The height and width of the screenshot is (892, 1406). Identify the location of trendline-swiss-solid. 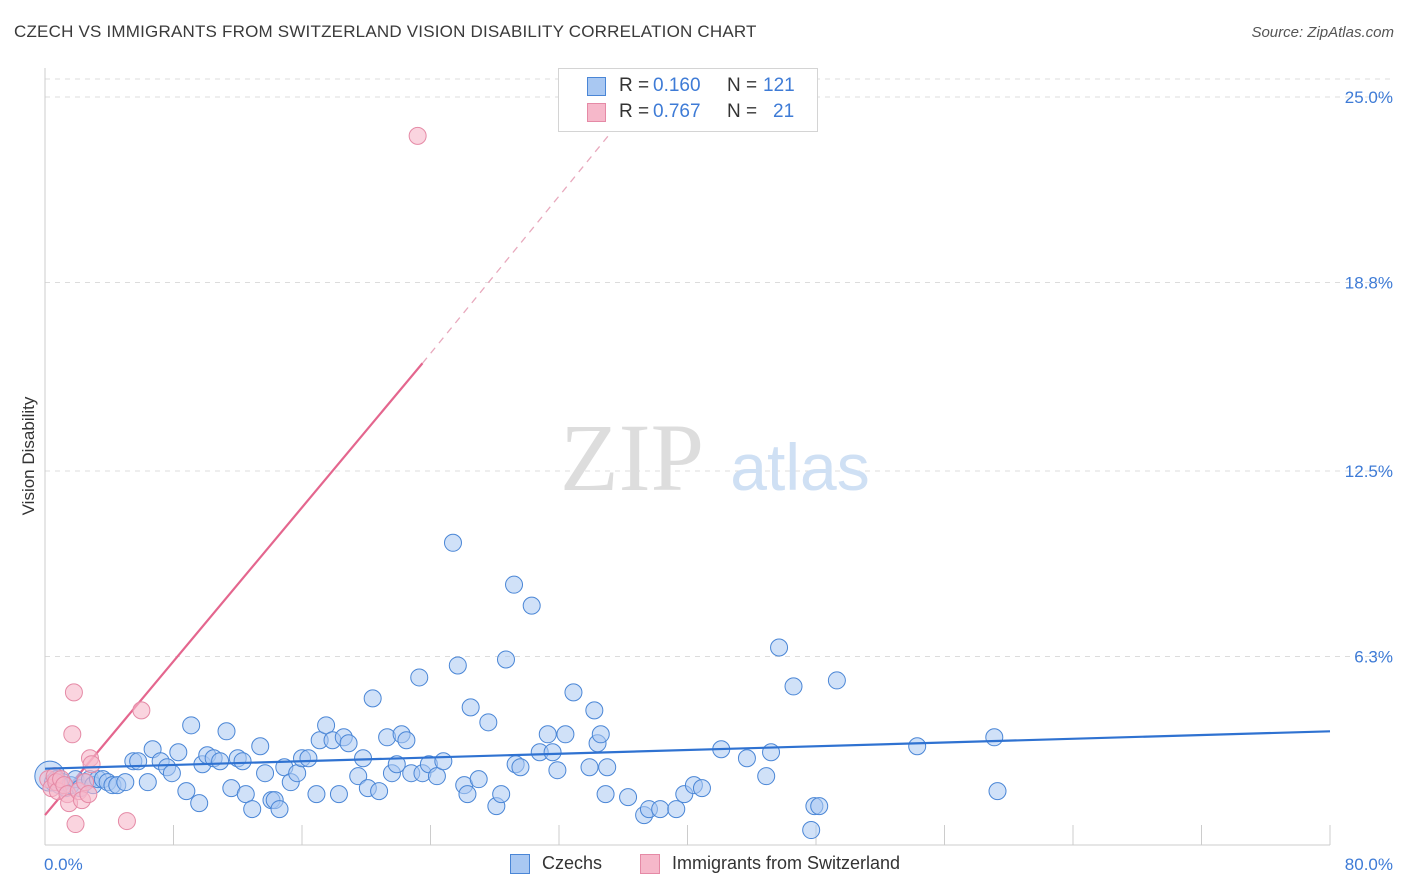
(234, 589).